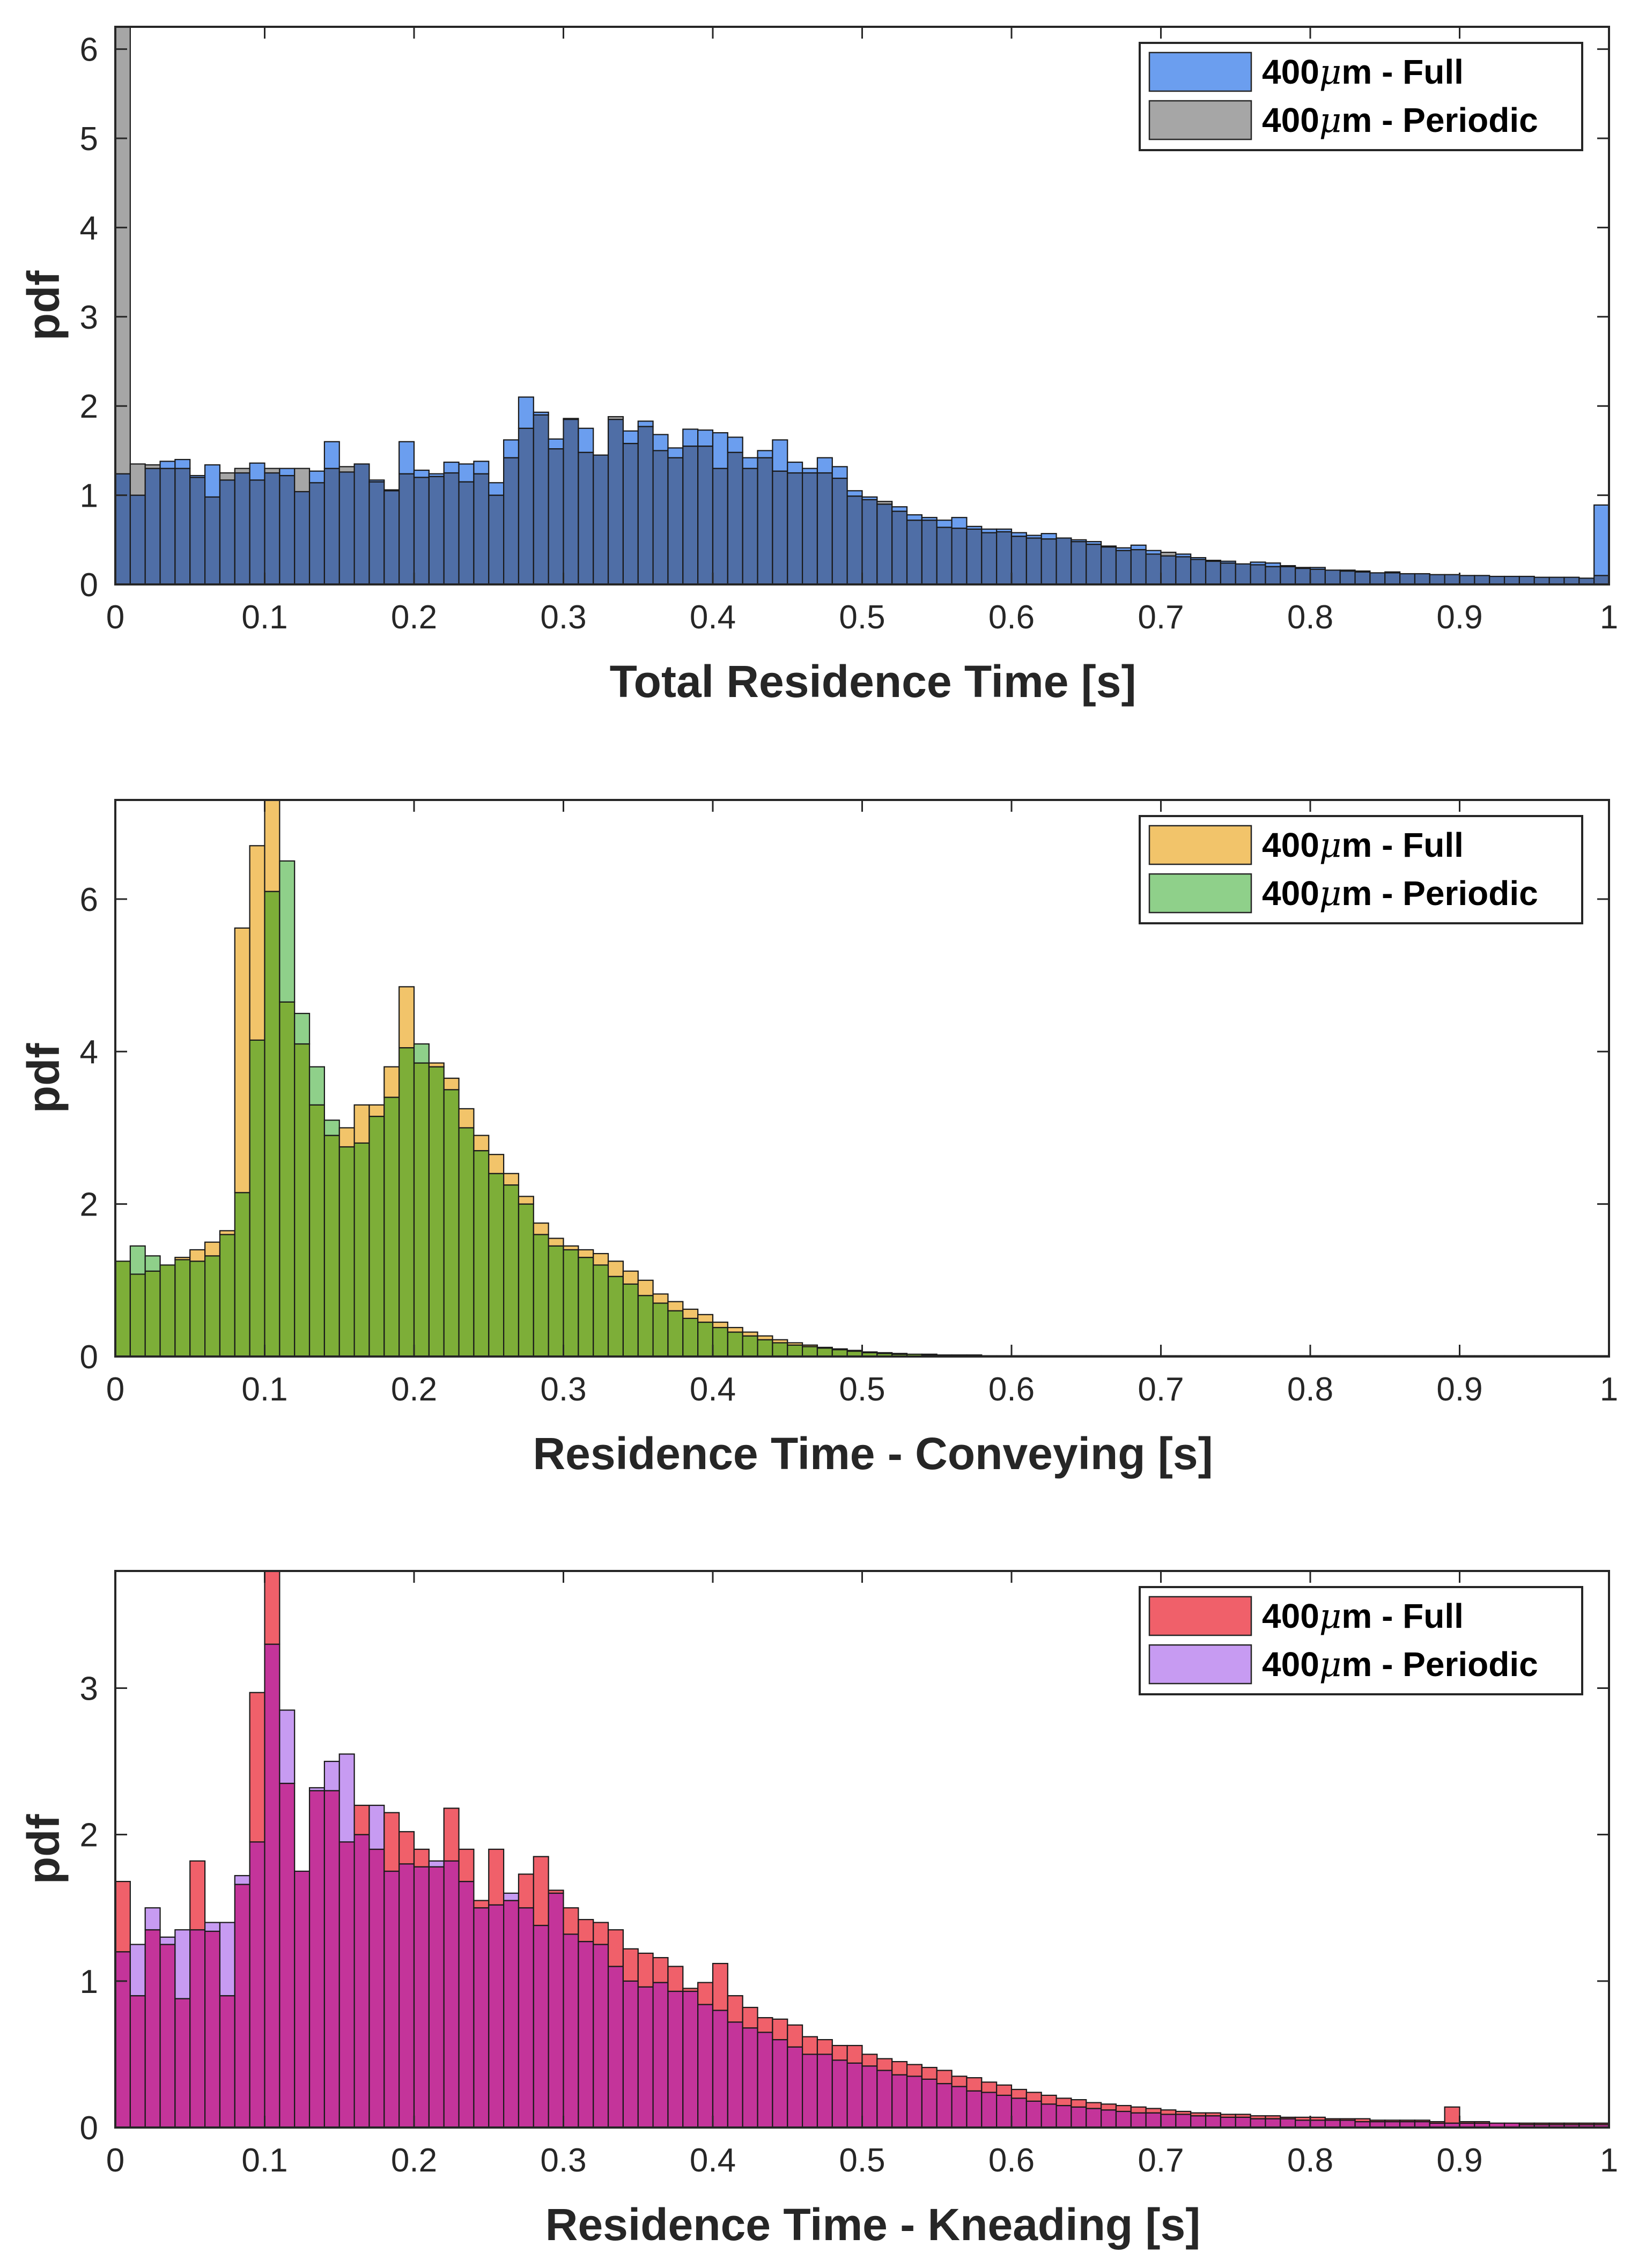 The height and width of the screenshot is (2268, 1646). What do you see at coordinates (1161, 617) in the screenshot?
I see `x-tick-label: 0.7` at bounding box center [1161, 617].